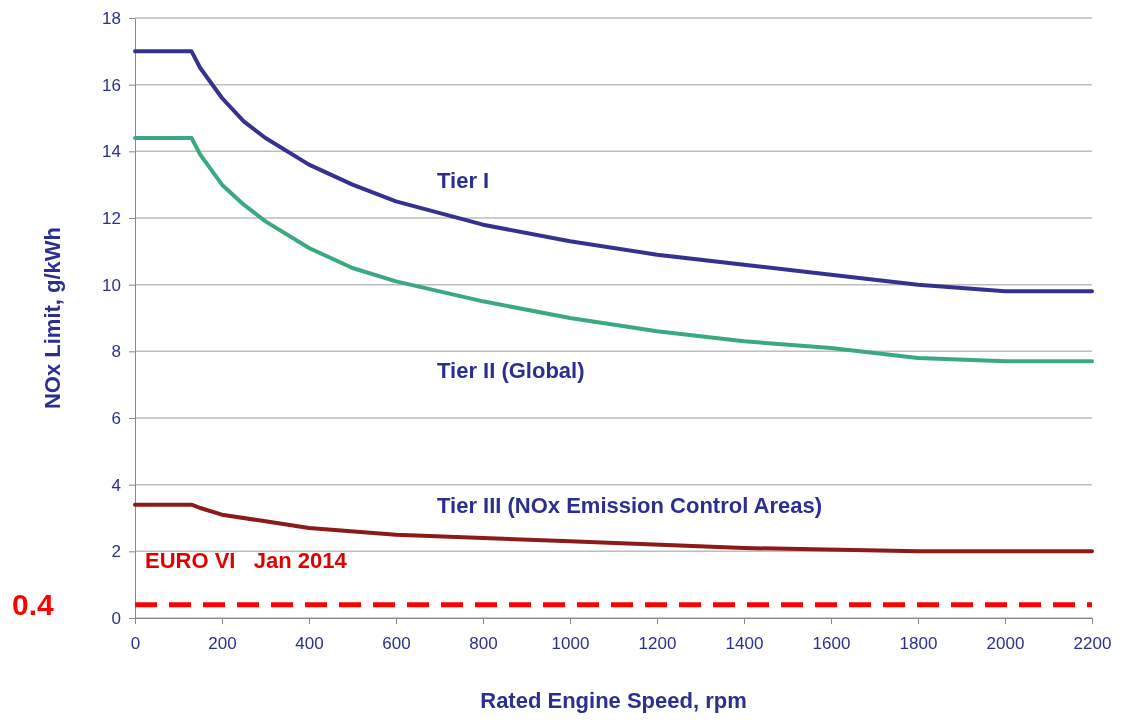 This screenshot has height=720, width=1122. Describe the element at coordinates (396, 644) in the screenshot. I see `x-tick-label: 600` at that location.